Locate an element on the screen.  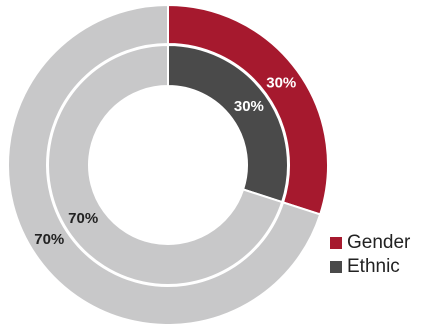
legend-item-gender: Gender is located at coordinates (370, 243).